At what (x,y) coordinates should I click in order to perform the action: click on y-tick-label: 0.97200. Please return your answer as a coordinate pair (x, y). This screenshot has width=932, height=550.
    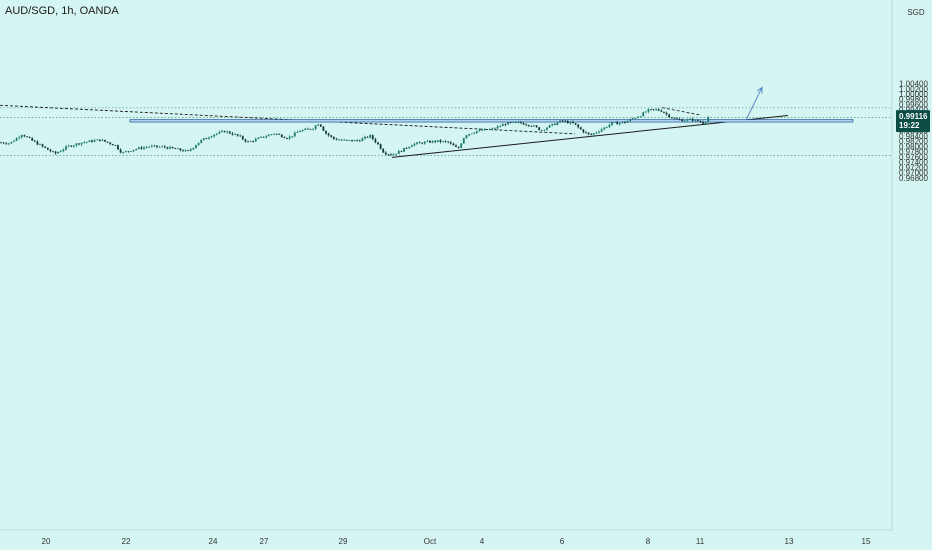
    Looking at the image, I should click on (913, 167).